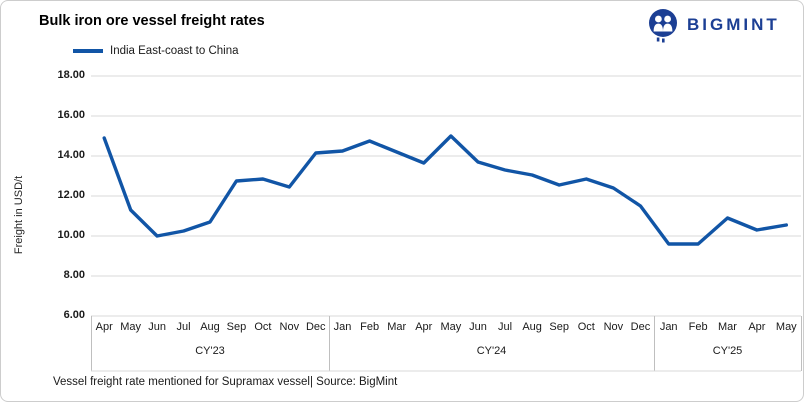 This screenshot has width=804, height=402. What do you see at coordinates (71, 75) in the screenshot?
I see `y-tick-label: 18.00` at bounding box center [71, 75].